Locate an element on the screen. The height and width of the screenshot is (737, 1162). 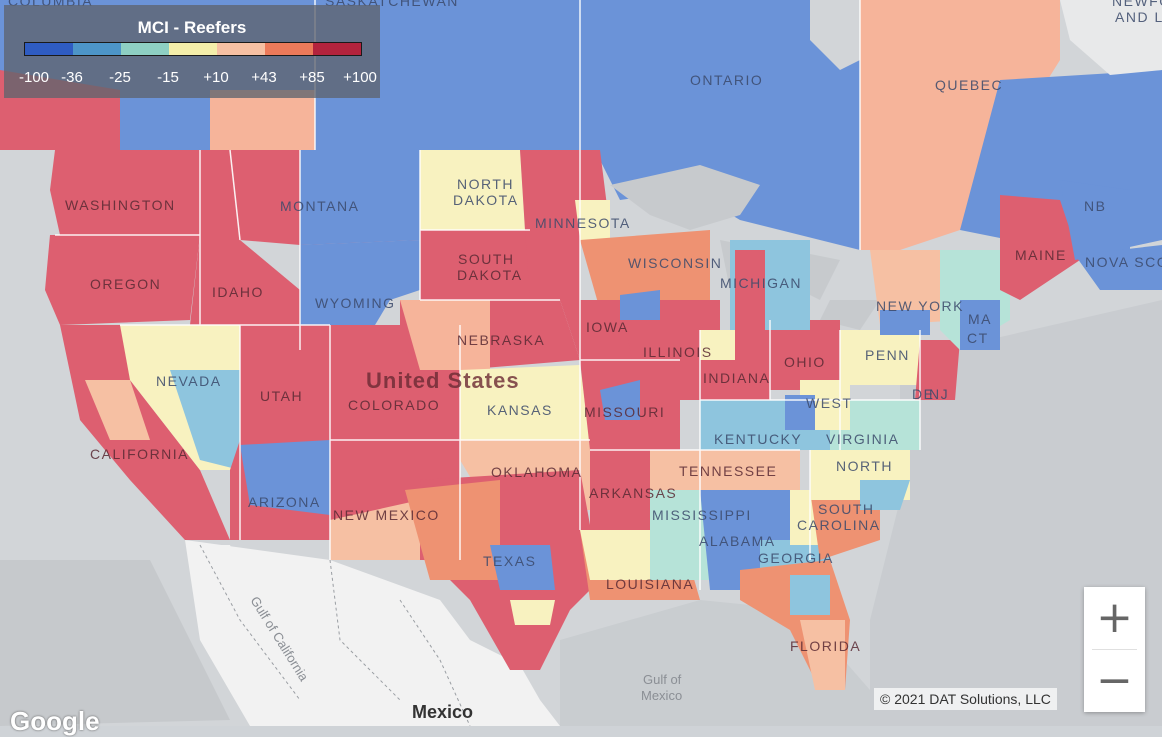
mexico-borders is located at coordinates (335, 635).